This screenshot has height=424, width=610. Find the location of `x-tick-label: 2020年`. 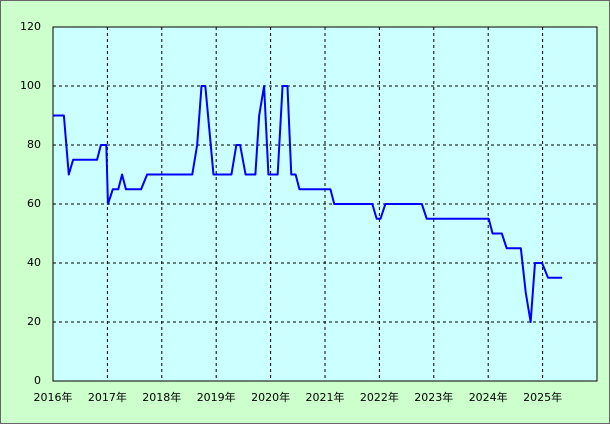

x-tick-label: 2020年 is located at coordinates (270, 397).